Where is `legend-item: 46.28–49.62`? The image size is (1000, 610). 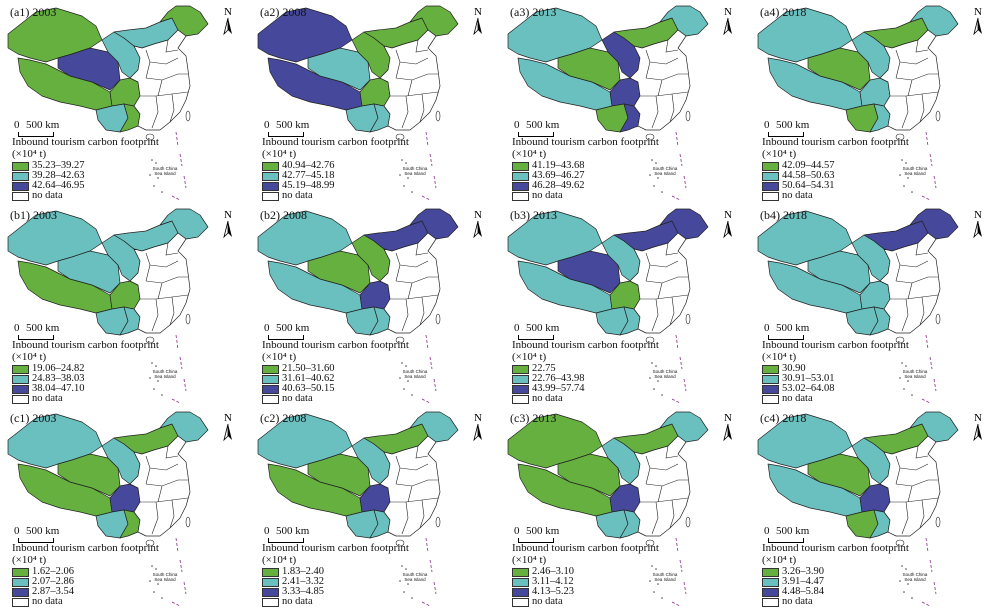 legend-item: 46.28–49.62 is located at coordinates (548, 185).